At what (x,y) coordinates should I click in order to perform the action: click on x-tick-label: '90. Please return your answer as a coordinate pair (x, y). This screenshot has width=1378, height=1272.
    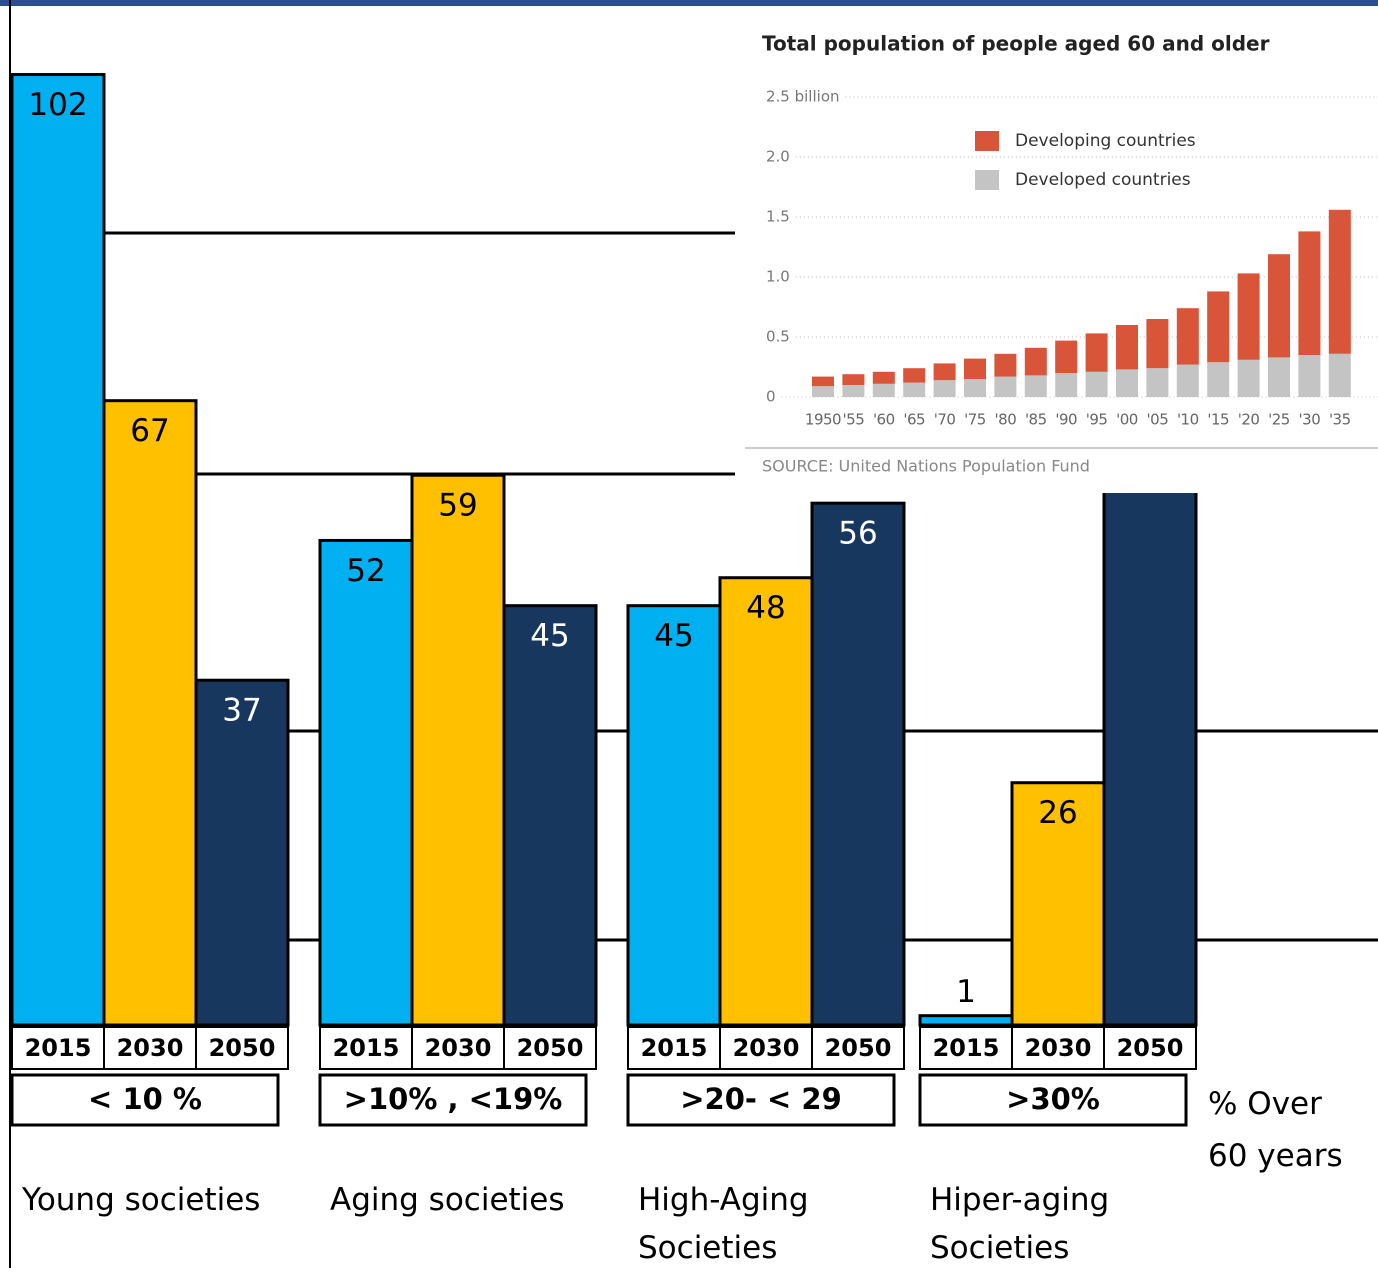
    Looking at the image, I should click on (1066, 420).